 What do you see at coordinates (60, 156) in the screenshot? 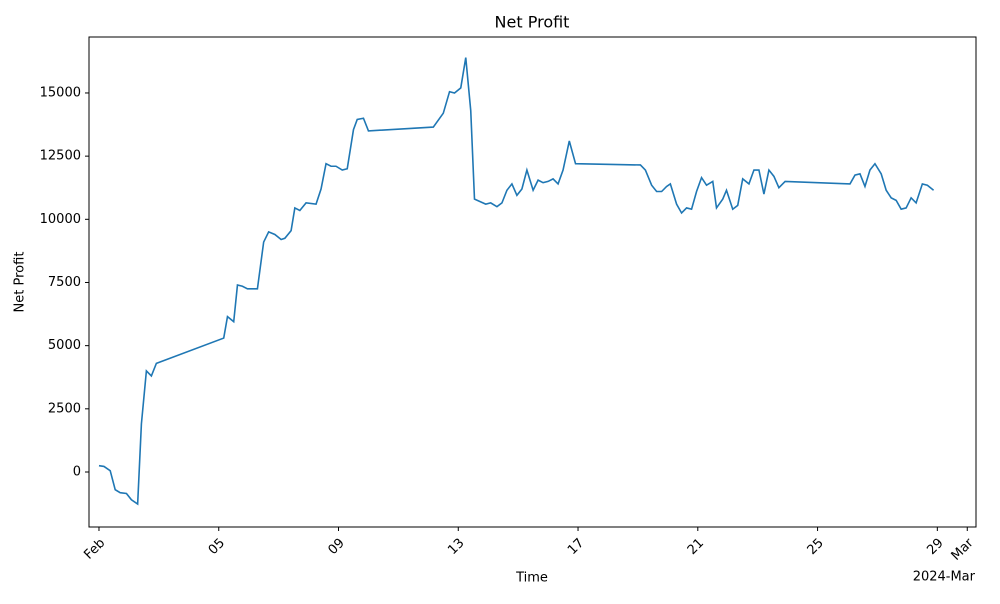
I see `y-tick-label: 12500` at bounding box center [60, 156].